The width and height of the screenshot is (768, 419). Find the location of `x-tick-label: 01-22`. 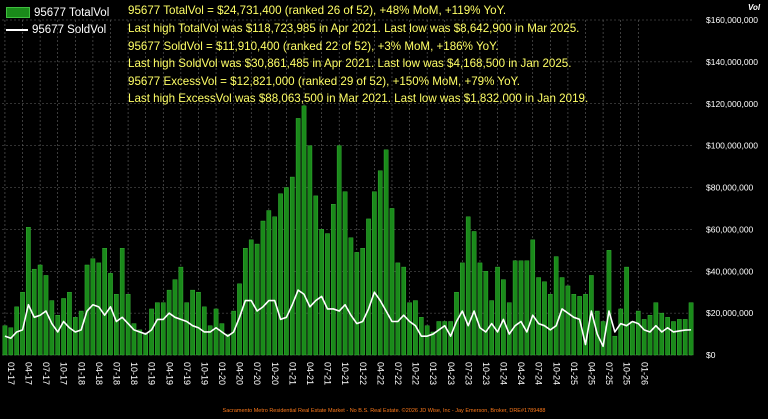

x-tick-label: 01-22 is located at coordinates (363, 373).